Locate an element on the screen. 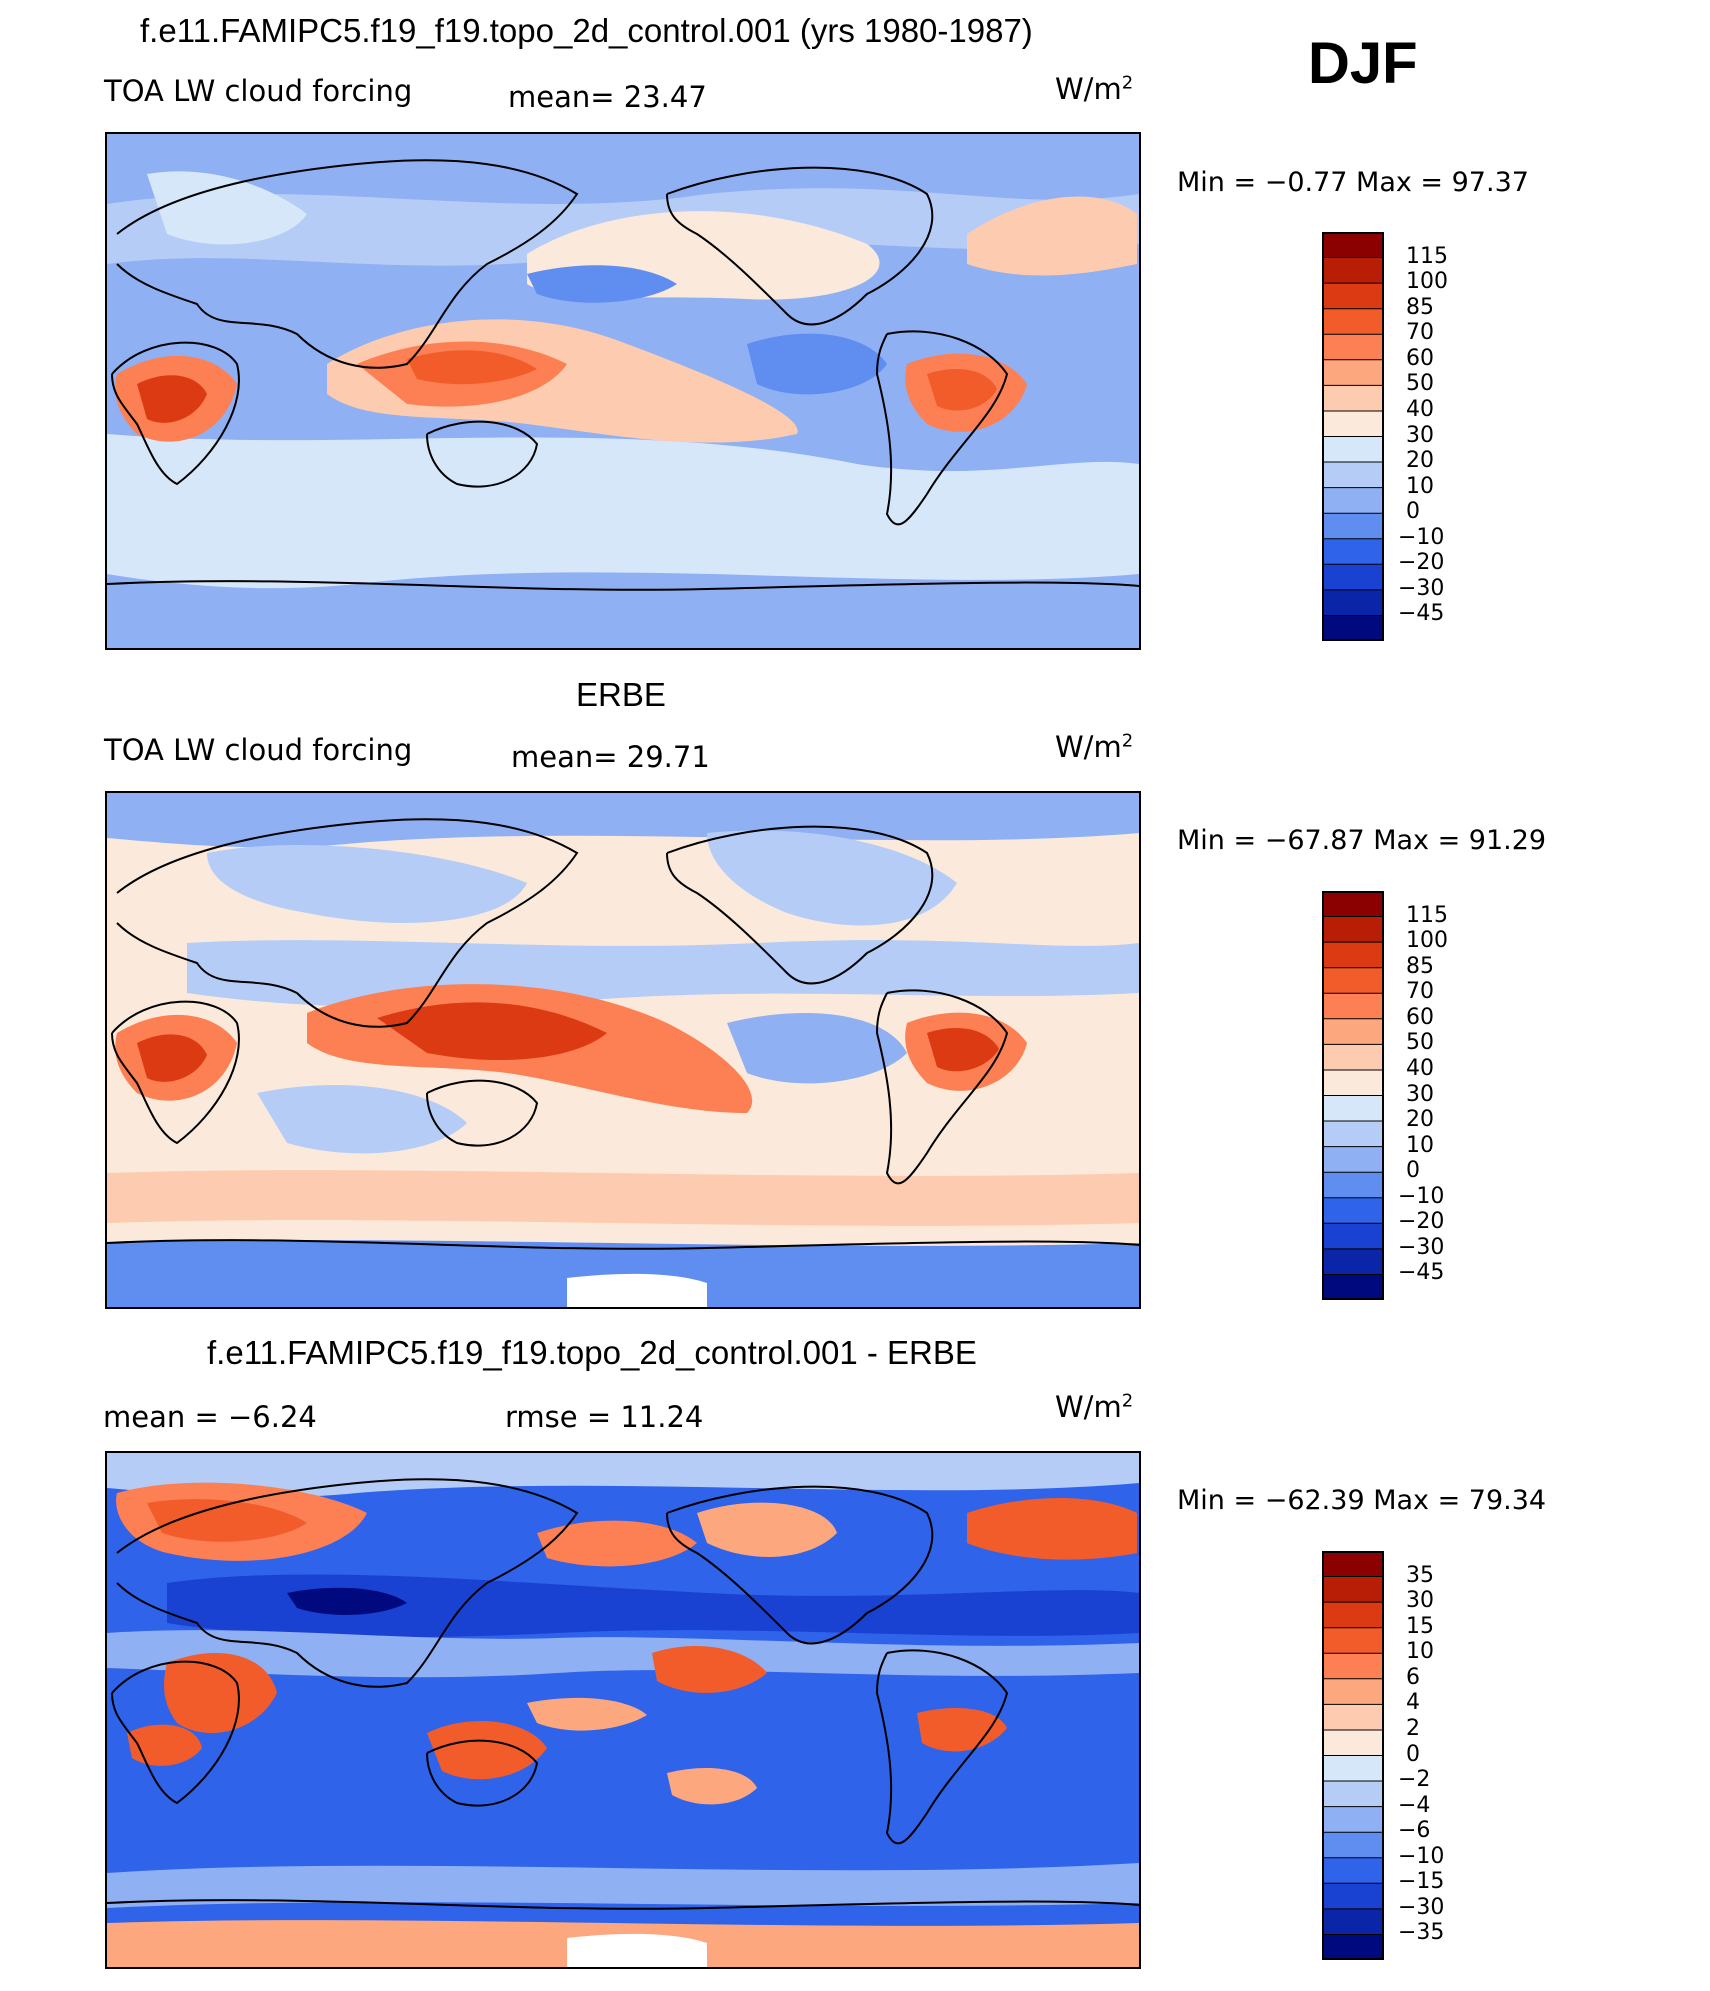 The image size is (1710, 1991). panel-1-units-text: W/m is located at coordinates (1088, 89).